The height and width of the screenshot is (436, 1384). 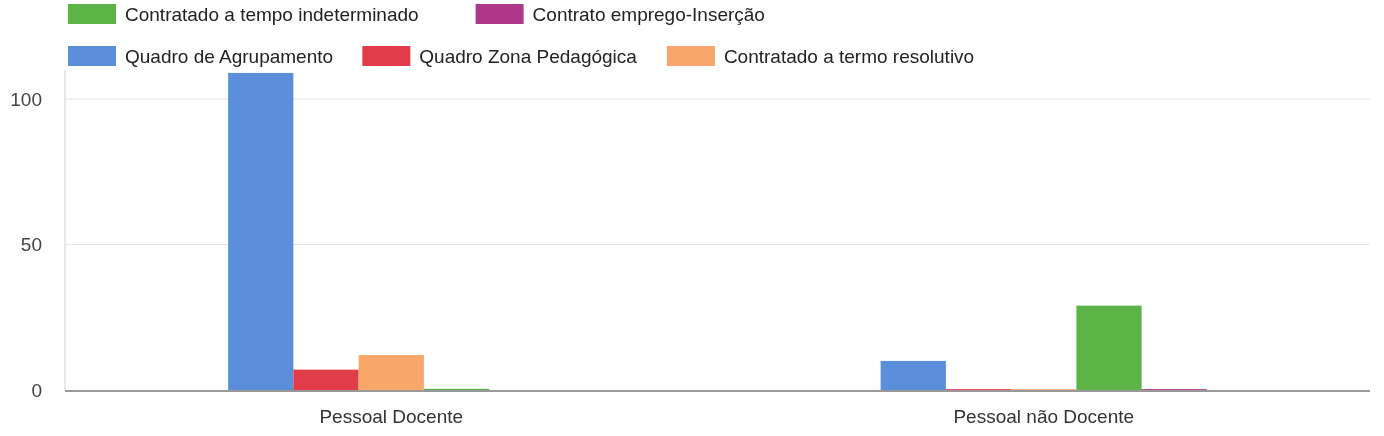 What do you see at coordinates (528, 56) in the screenshot?
I see `legend-label: Quadro Zona Pedagógica` at bounding box center [528, 56].